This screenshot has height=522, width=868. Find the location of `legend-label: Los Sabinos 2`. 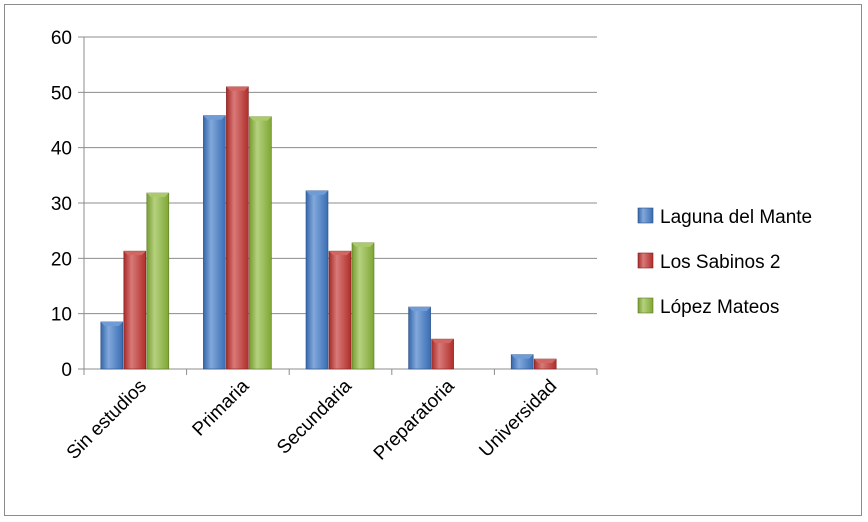

legend-label: Los Sabinos 2 is located at coordinates (720, 262).